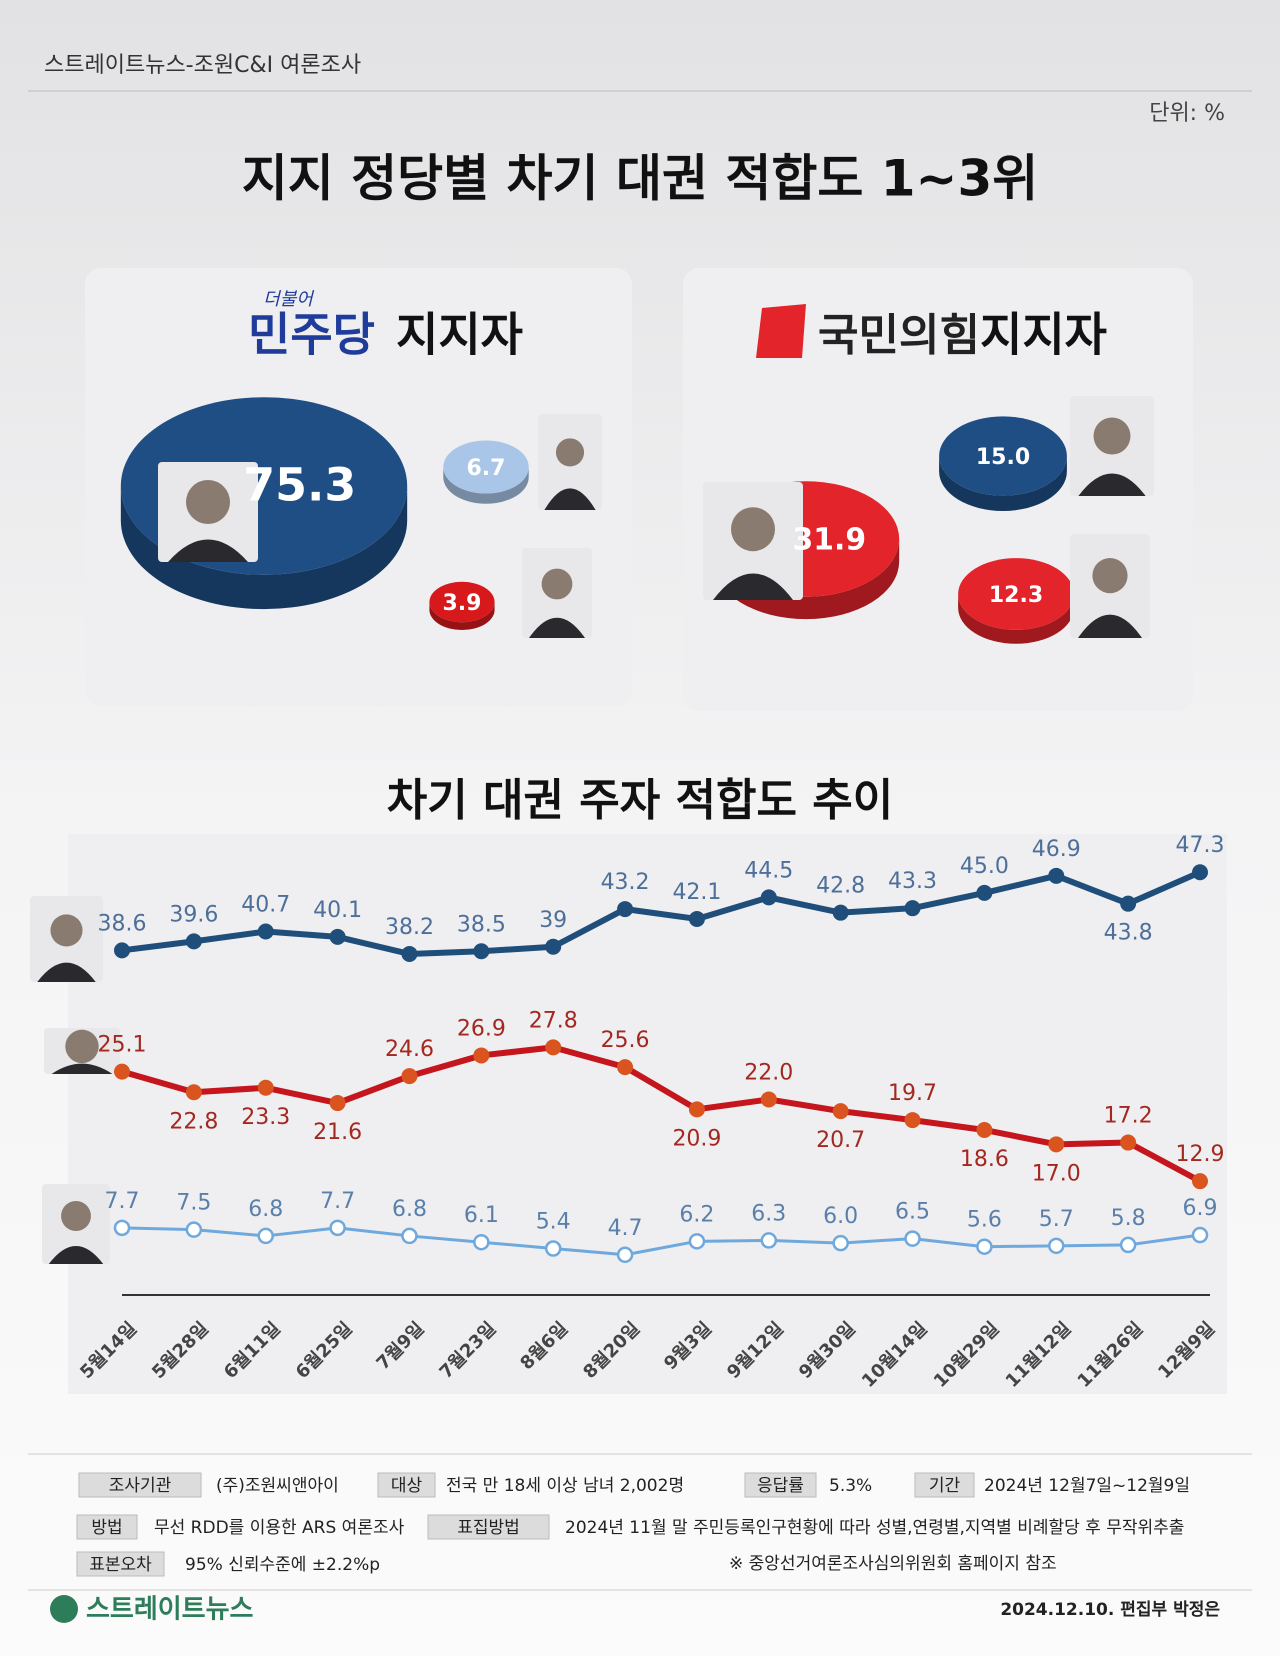 The image size is (1280, 1656). What do you see at coordinates (1056, 1219) in the screenshot?
I see `value-label: 5.7` at bounding box center [1056, 1219].